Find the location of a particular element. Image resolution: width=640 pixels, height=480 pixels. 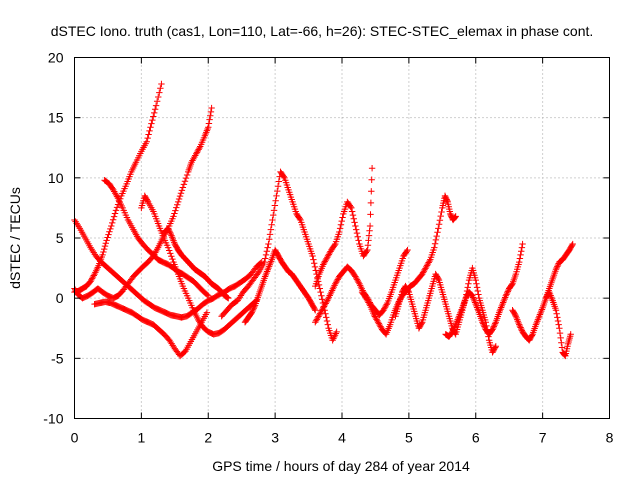

x-tick-label: 5 is located at coordinates (409, 438).